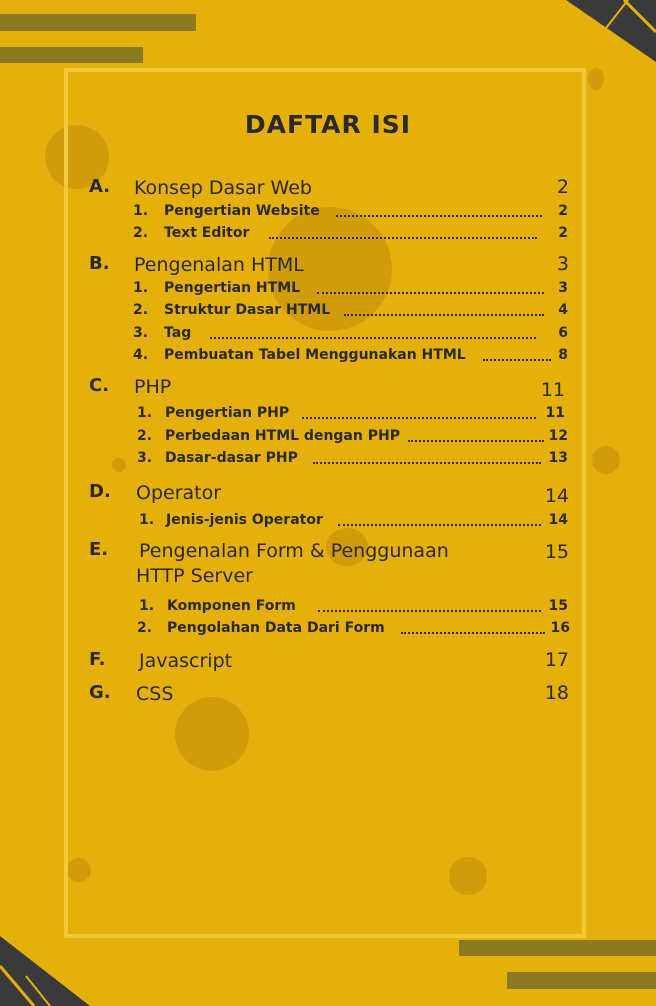 The height and width of the screenshot is (1006, 656). I want to click on page-title: DAFTAR ISI, so click(328, 124).